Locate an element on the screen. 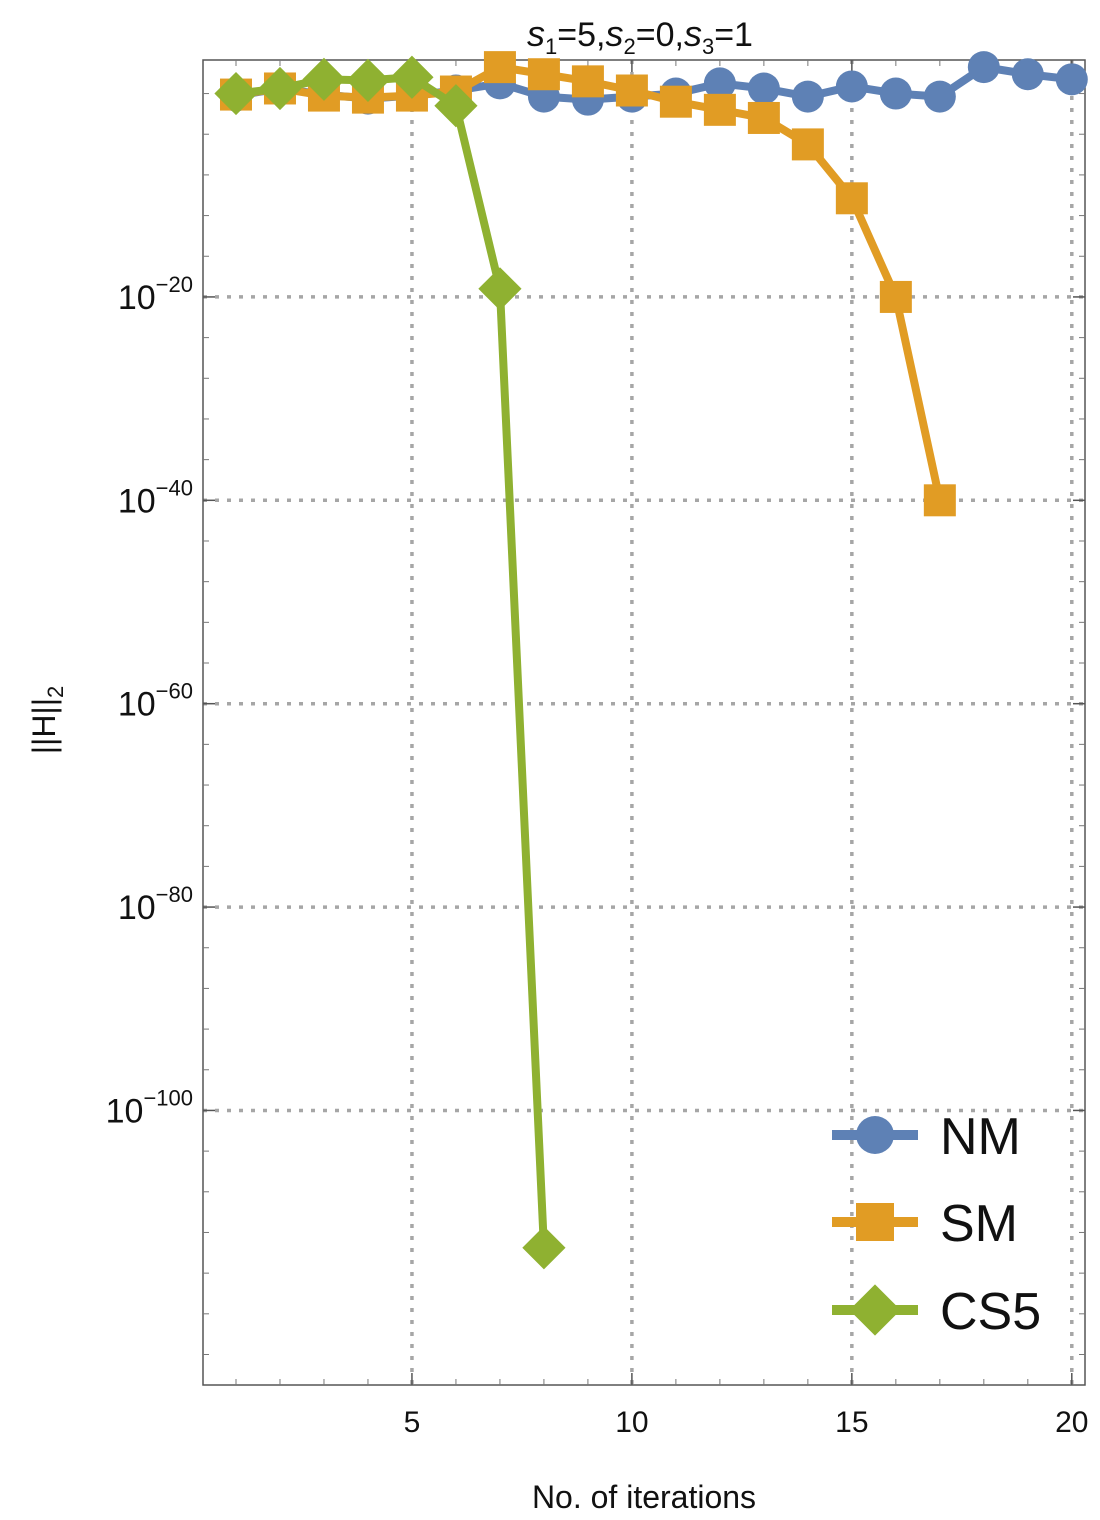 The width and height of the screenshot is (1100, 1520). y-tick-label: 10−40 is located at coordinates (155, 497).